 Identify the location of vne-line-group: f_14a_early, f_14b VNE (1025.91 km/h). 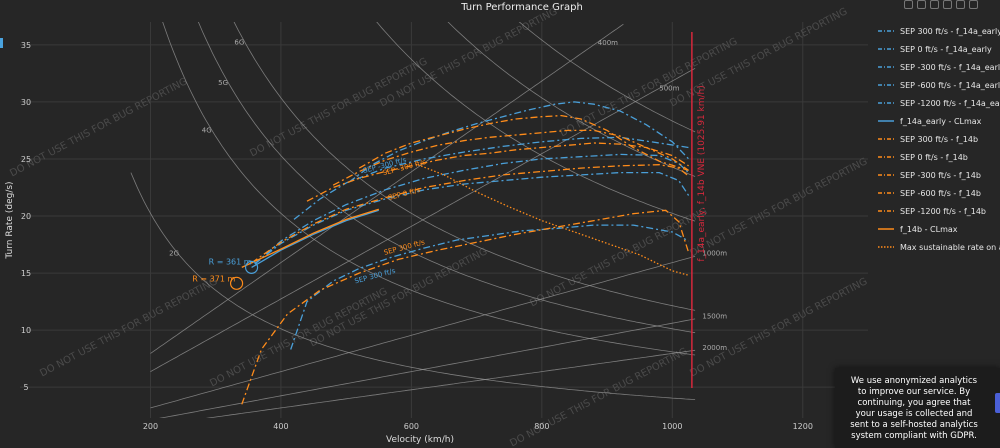
(699, 210).